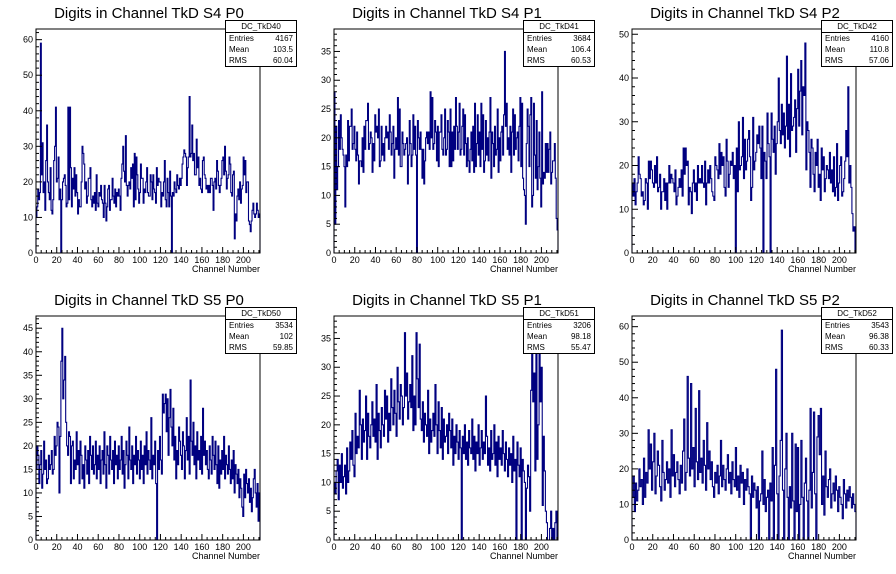 Image resolution: width=896 pixels, height=574 pixels. What do you see at coordinates (624, 327) in the screenshot?
I see `y-tick-label: 60` at bounding box center [624, 327].